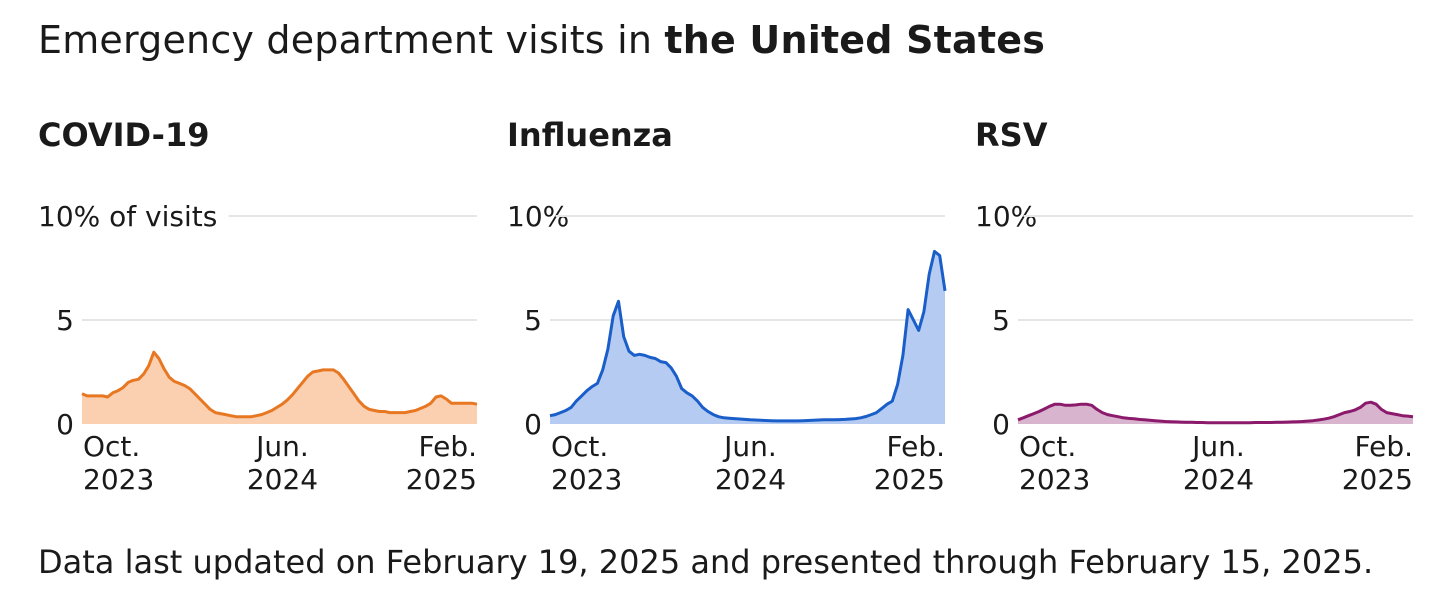 Image resolution: width=1453 pixels, height=589 pixels. I want to click on panel-title: COVID-19, so click(123, 135).